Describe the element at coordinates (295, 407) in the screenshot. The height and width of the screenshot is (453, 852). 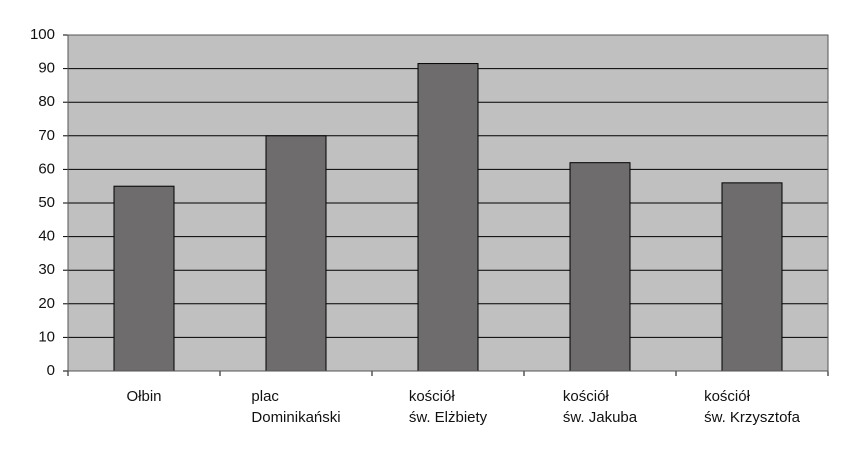
I see `x-tick-label: plac Dominikański` at that location.